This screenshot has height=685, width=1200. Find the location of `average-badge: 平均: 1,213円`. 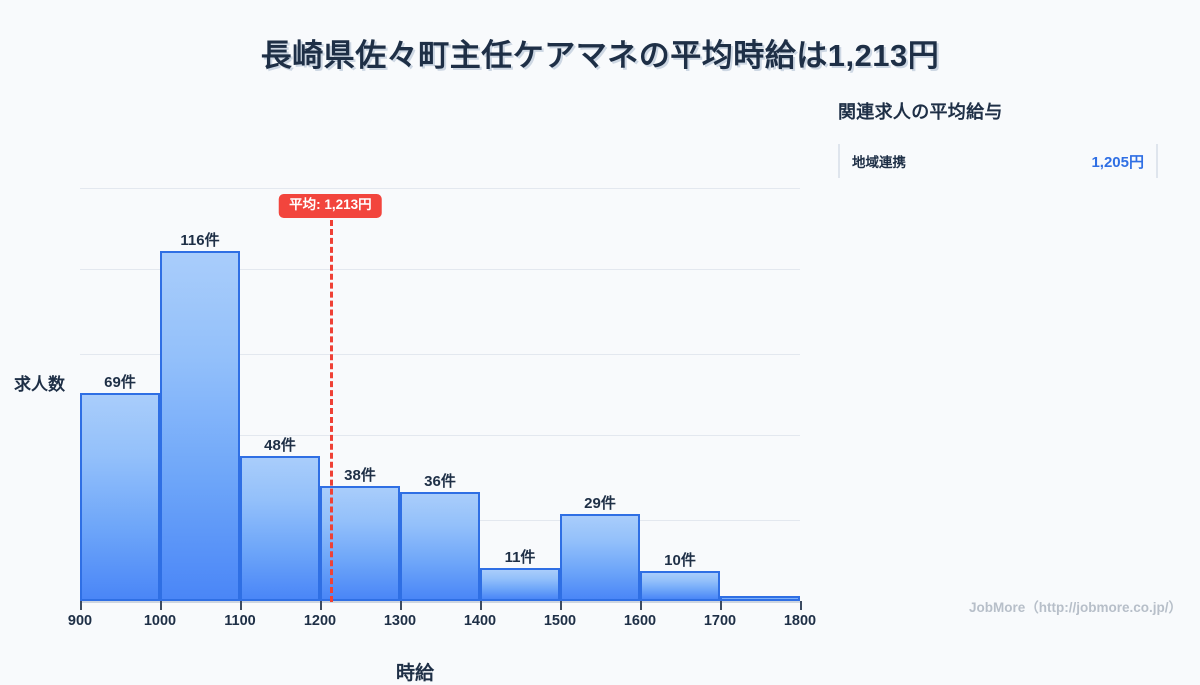

average-badge: 平均: 1,213円 is located at coordinates (330, 206).